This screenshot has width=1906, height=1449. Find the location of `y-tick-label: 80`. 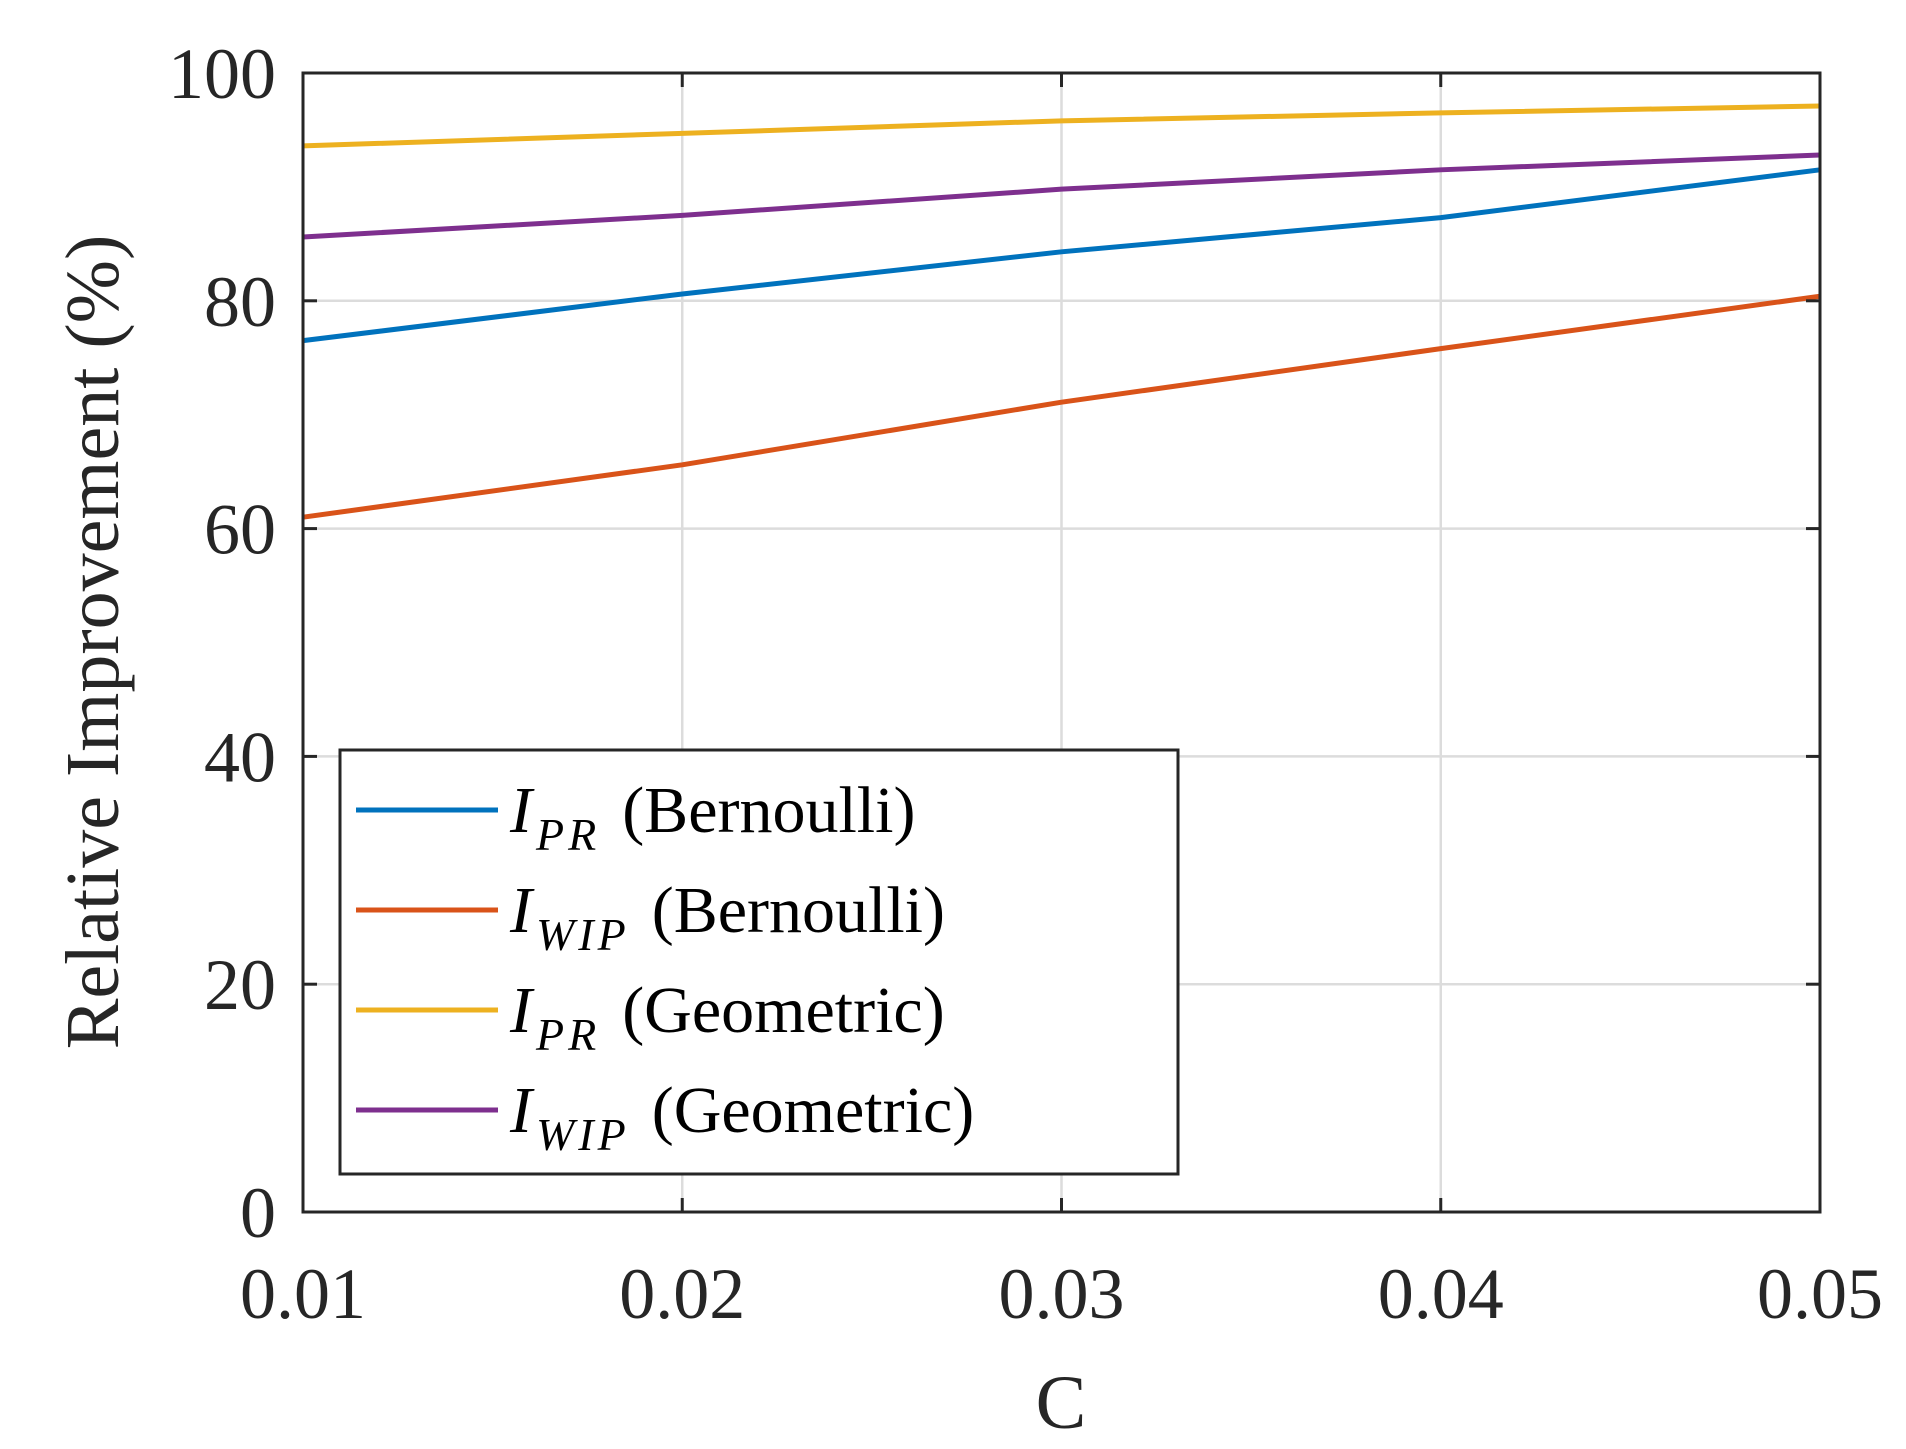

y-tick-label: 80 is located at coordinates (240, 302).